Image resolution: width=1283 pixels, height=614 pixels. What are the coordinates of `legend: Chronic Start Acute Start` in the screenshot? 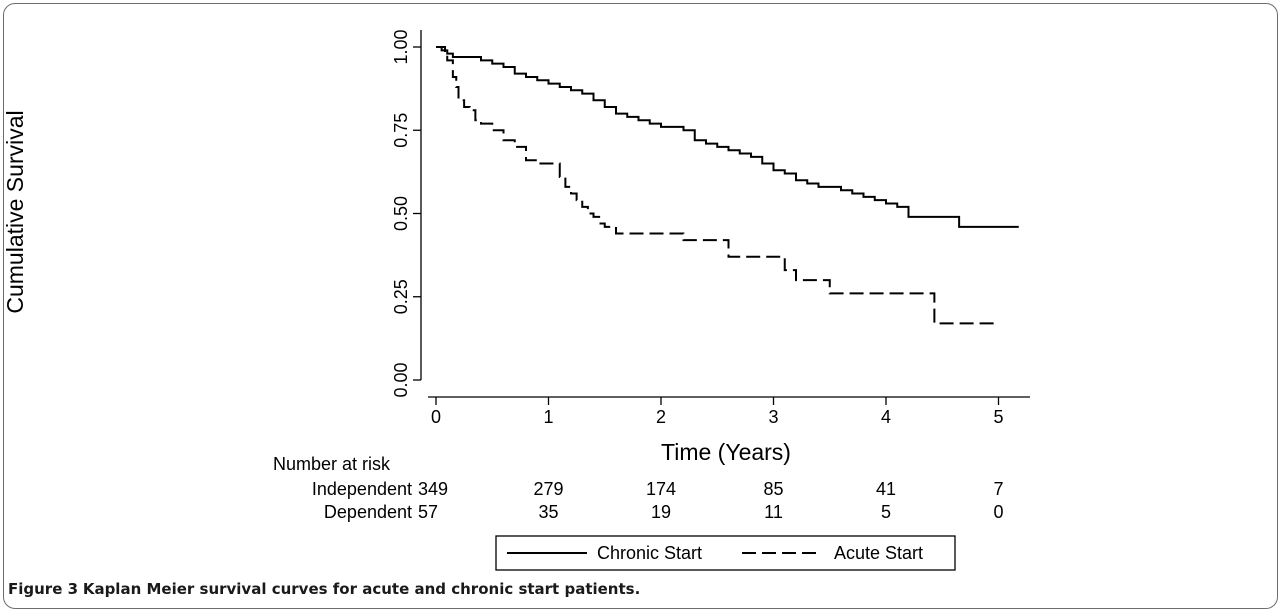 It's located at (725, 553).